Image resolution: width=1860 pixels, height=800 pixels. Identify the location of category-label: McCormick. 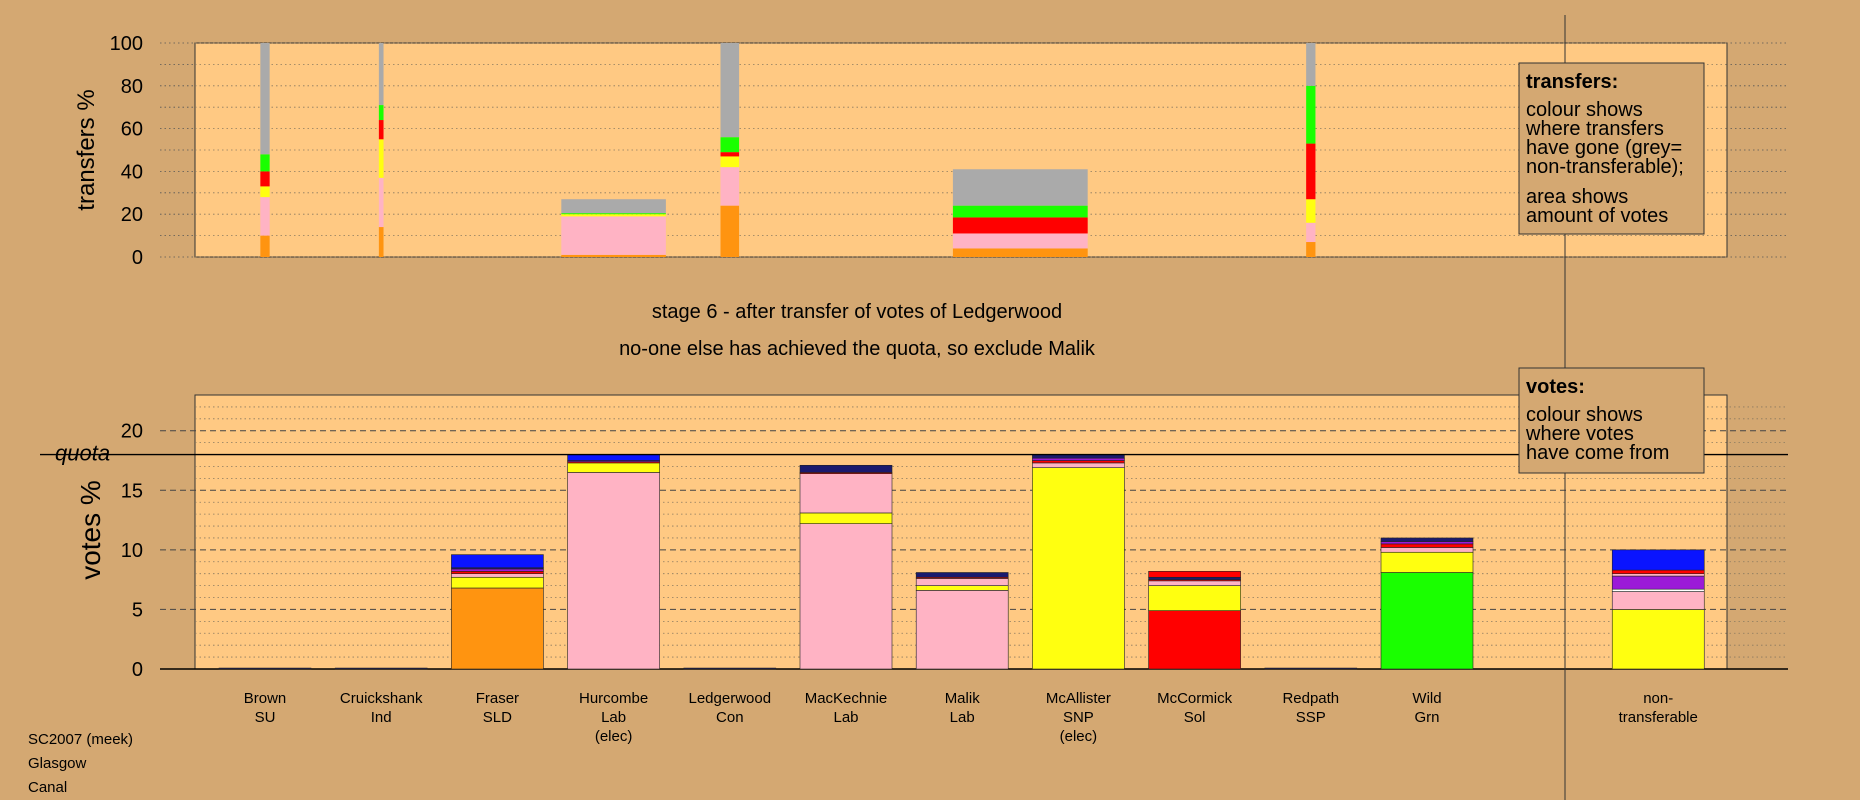
(1194, 698).